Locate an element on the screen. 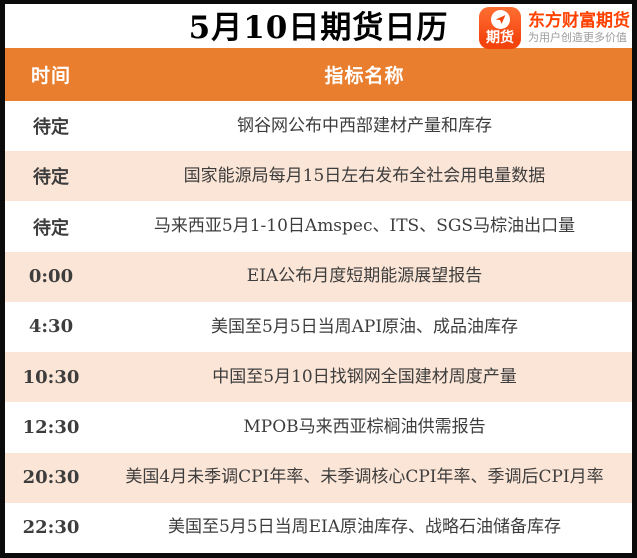 This screenshot has width=637, height=558. table-row: 12:30 MPOB马来西亚棕榈油供需报告 is located at coordinates (318, 427).